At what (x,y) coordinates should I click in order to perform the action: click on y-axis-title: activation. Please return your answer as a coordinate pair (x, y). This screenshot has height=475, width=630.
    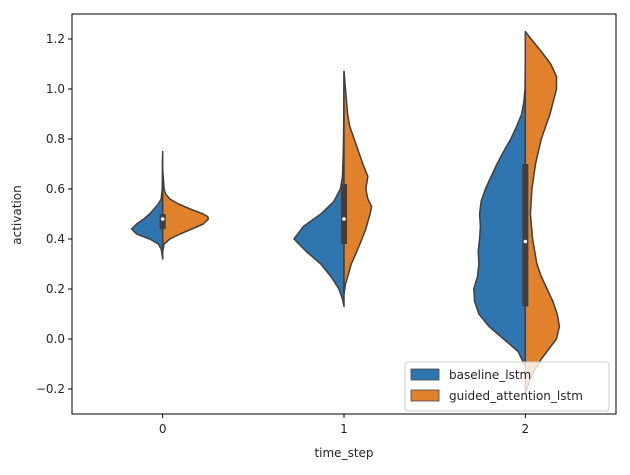
    Looking at the image, I should click on (17, 214).